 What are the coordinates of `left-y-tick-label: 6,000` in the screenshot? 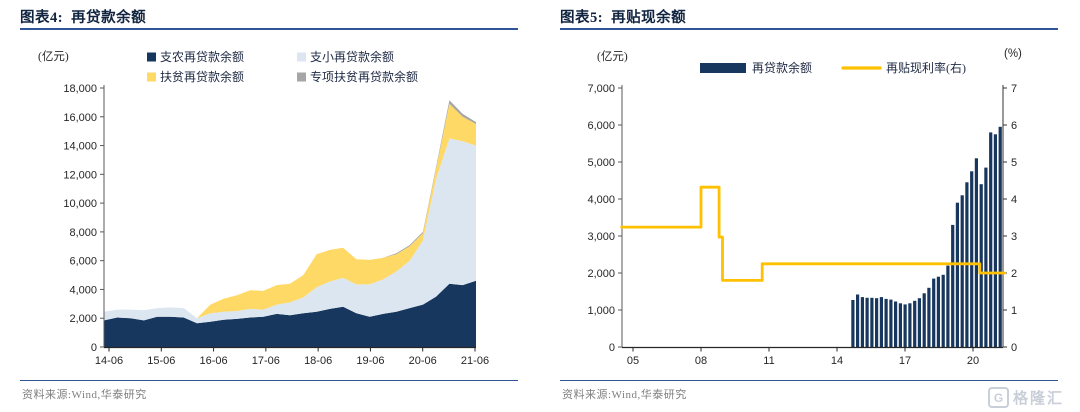 It's located at (601, 126).